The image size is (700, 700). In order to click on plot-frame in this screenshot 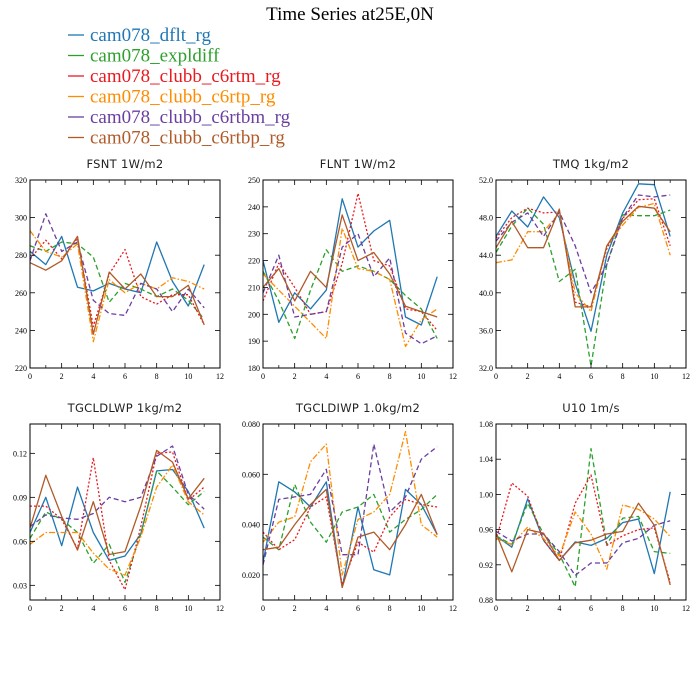, I will do `click(358, 512)`.